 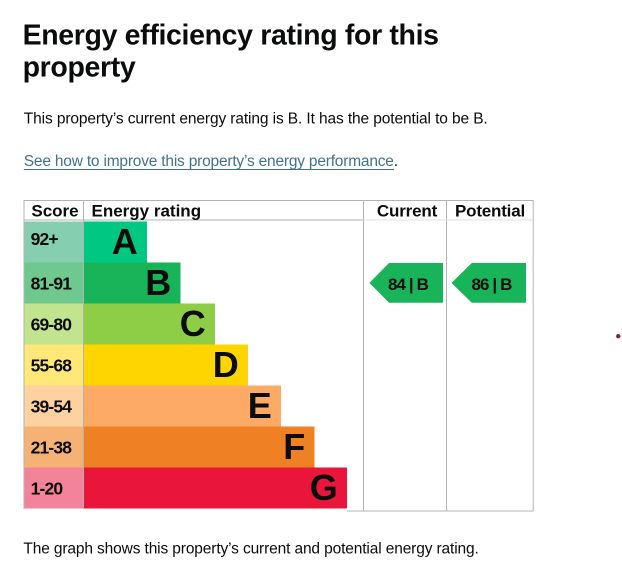 What do you see at coordinates (158, 282) in the screenshot?
I see `svg-text: B` at bounding box center [158, 282].